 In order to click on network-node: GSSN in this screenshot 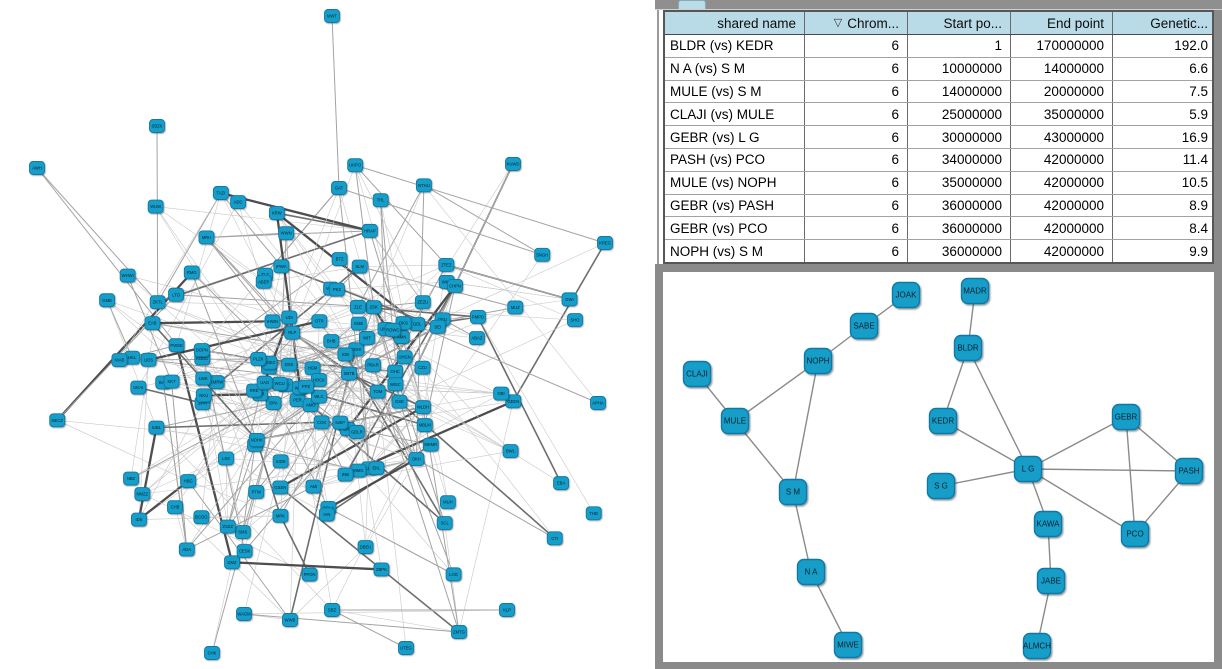, I will do `click(280, 487)`.